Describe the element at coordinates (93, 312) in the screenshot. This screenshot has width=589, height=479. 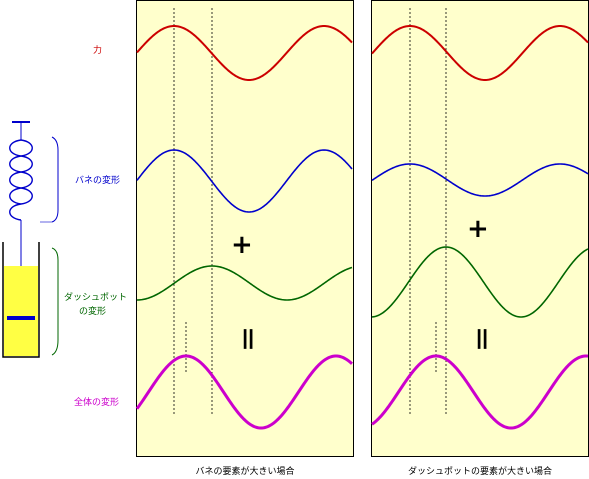
I see `dashpot-deformation-label-line2: の変形` at that location.